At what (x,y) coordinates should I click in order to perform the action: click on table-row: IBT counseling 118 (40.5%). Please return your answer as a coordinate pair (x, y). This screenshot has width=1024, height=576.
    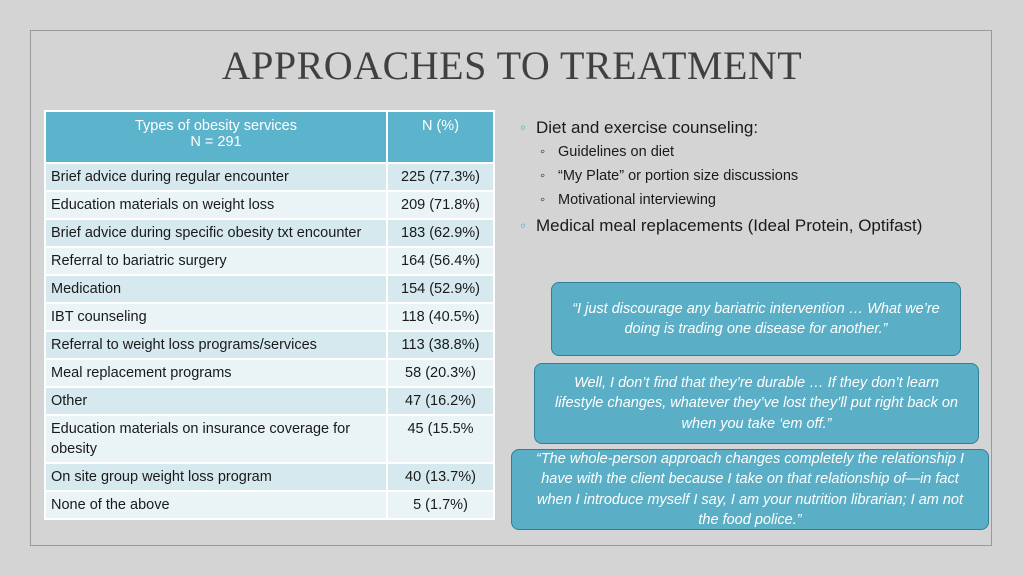
    Looking at the image, I should click on (269, 317).